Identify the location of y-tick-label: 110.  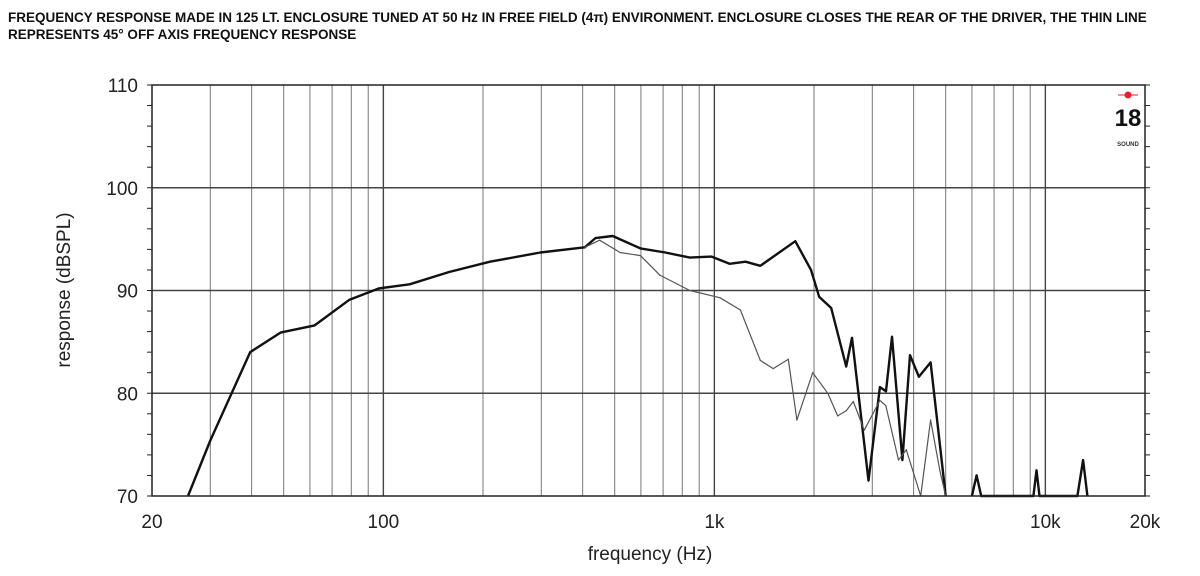
(123, 86).